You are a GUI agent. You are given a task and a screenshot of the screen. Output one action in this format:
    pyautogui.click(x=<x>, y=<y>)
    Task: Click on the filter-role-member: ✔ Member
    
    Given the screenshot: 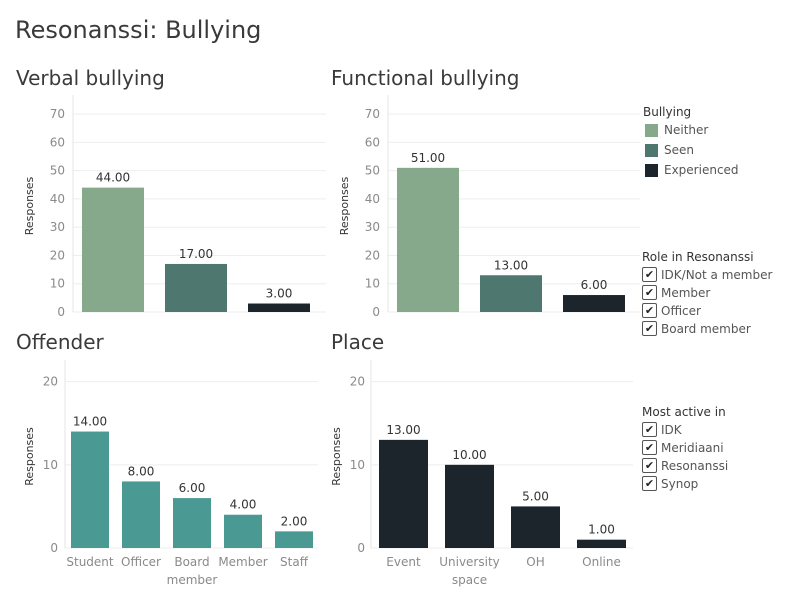 What is the action you would take?
    pyautogui.click(x=676, y=292)
    